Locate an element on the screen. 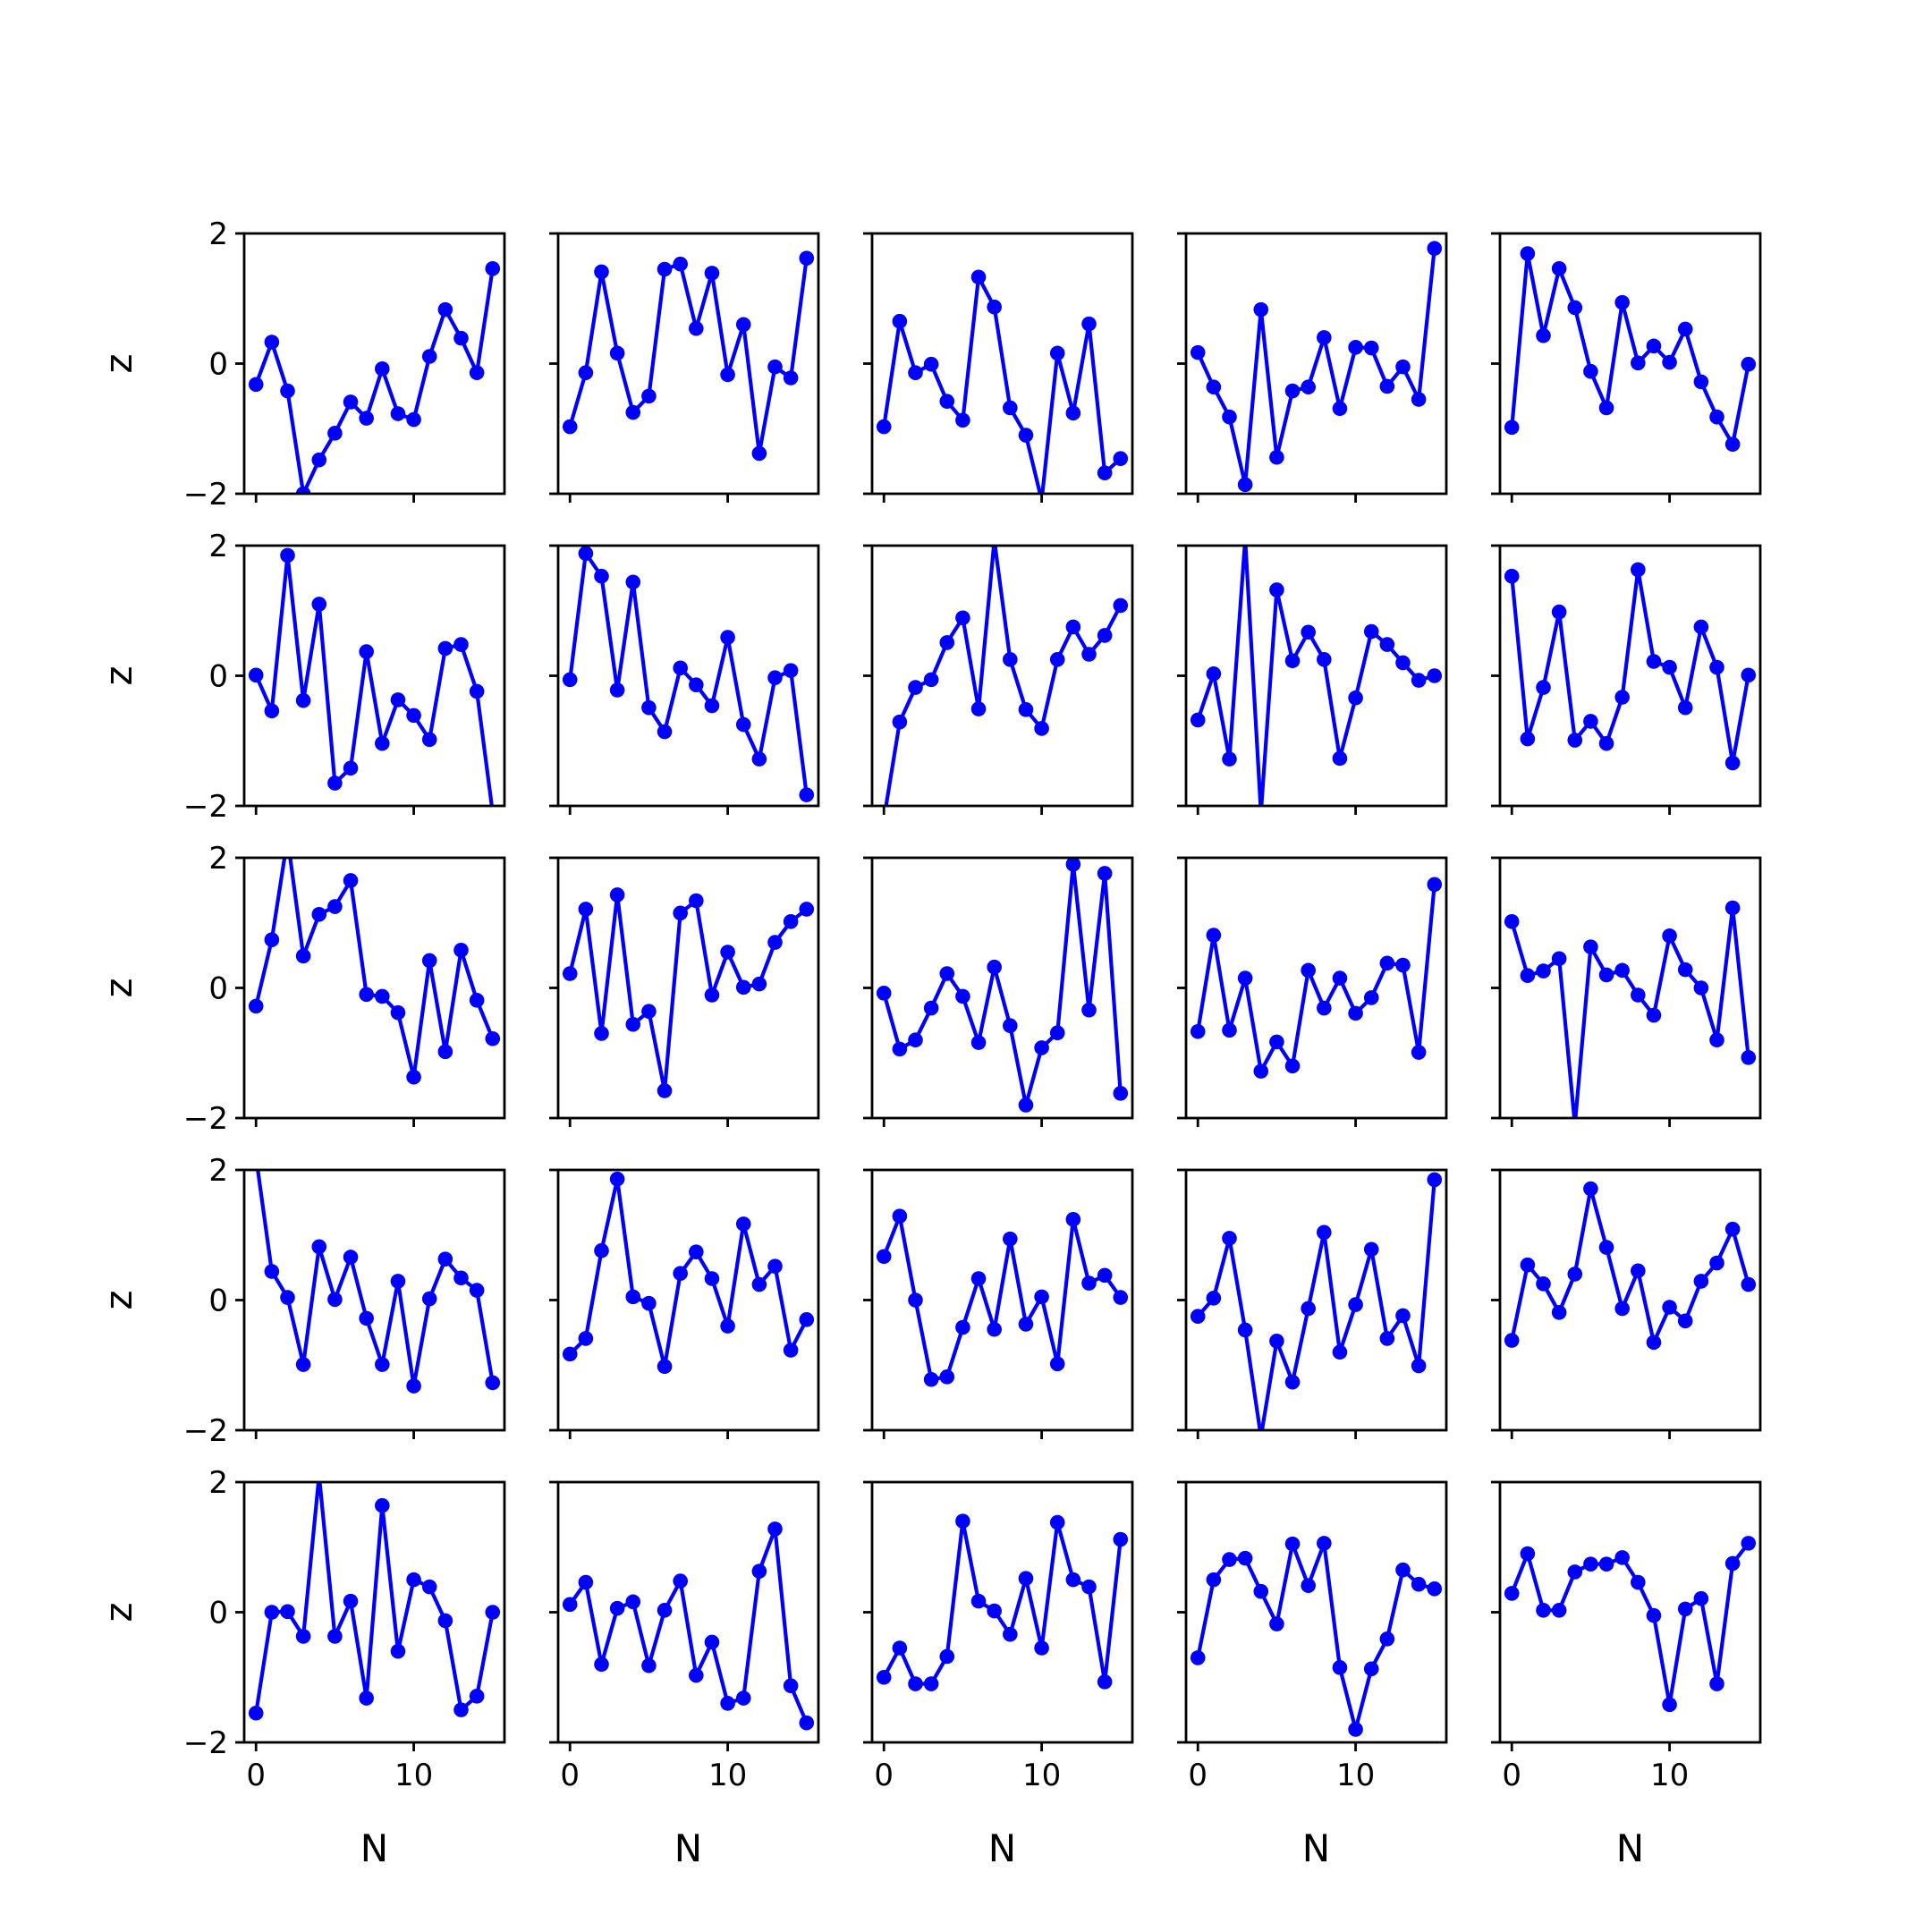 The width and height of the screenshot is (1932, 1932). subplot-r3-c0: −2 0 2 z is located at coordinates (301, 1301).